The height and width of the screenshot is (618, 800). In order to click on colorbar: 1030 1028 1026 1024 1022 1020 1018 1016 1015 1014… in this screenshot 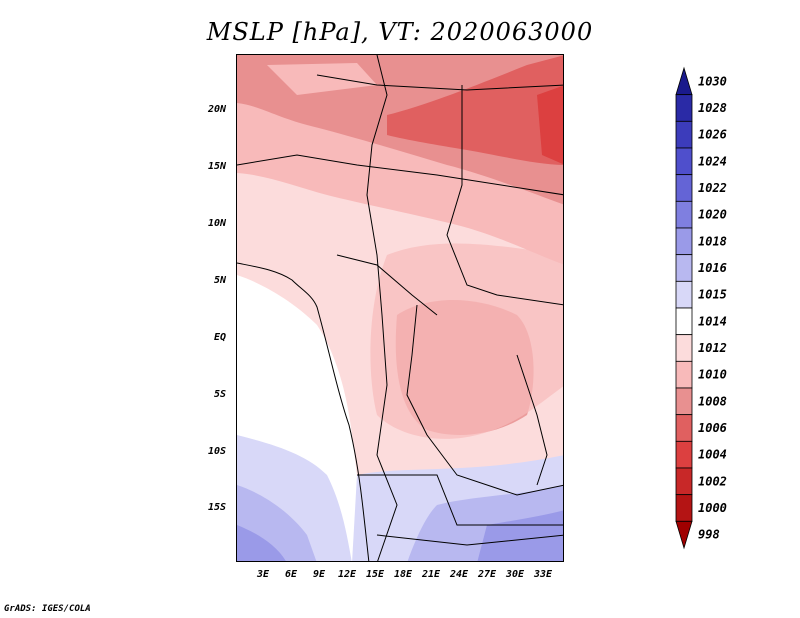, I will do `click(701, 308)`.